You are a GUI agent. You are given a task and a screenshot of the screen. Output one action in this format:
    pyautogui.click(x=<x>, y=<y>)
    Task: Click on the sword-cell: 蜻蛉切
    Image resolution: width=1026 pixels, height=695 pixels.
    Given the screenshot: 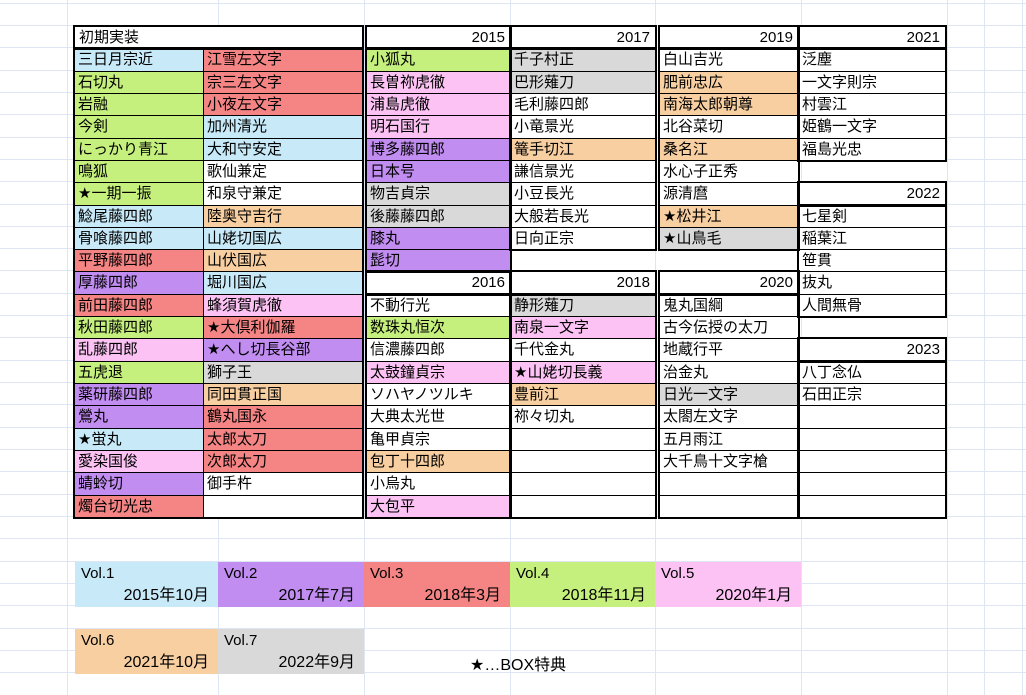 What is the action you would take?
    pyautogui.click(x=139, y=484)
    